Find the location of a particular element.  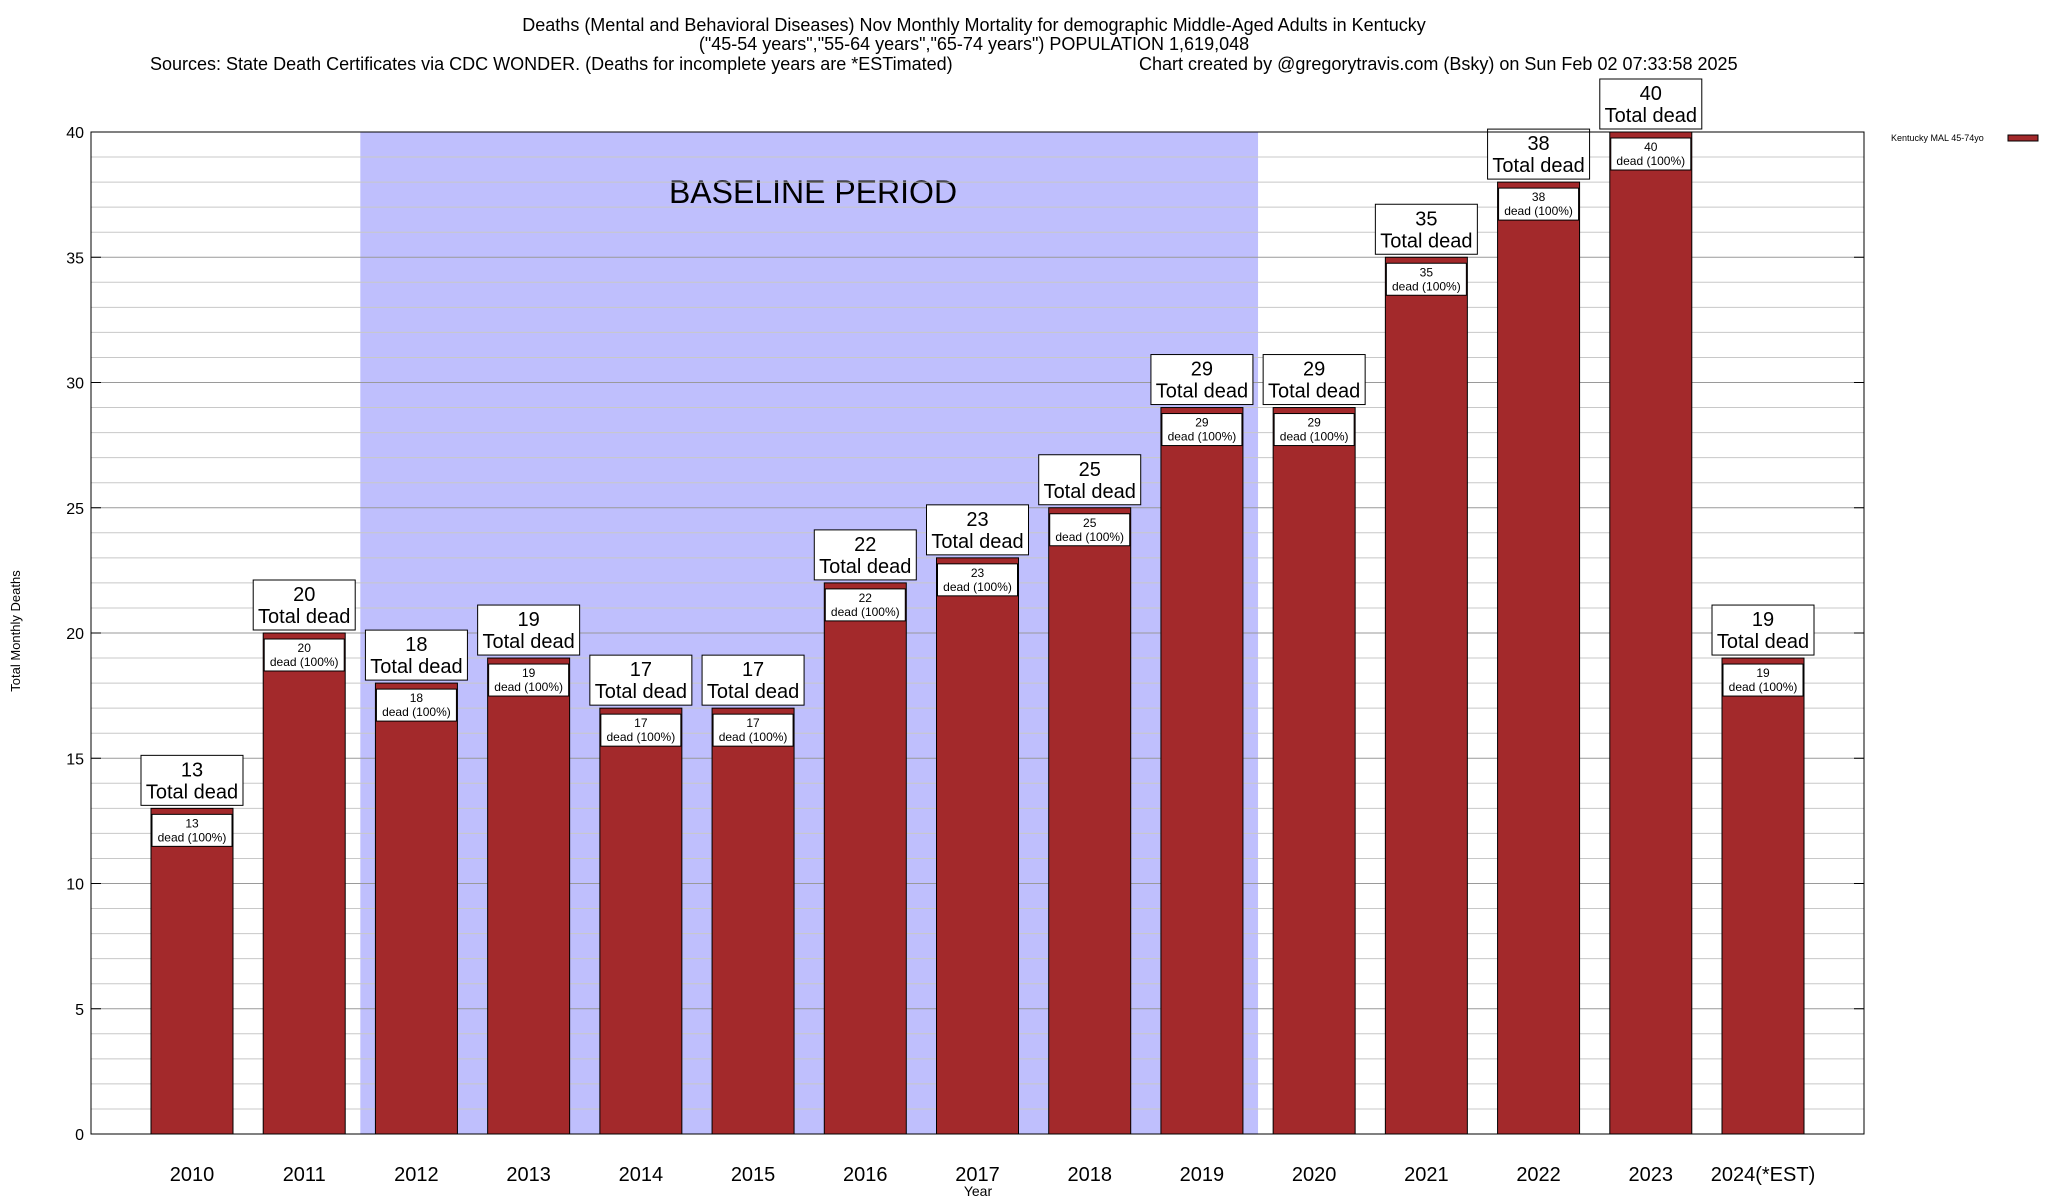

total-label-value: 22 is located at coordinates (865, 545).